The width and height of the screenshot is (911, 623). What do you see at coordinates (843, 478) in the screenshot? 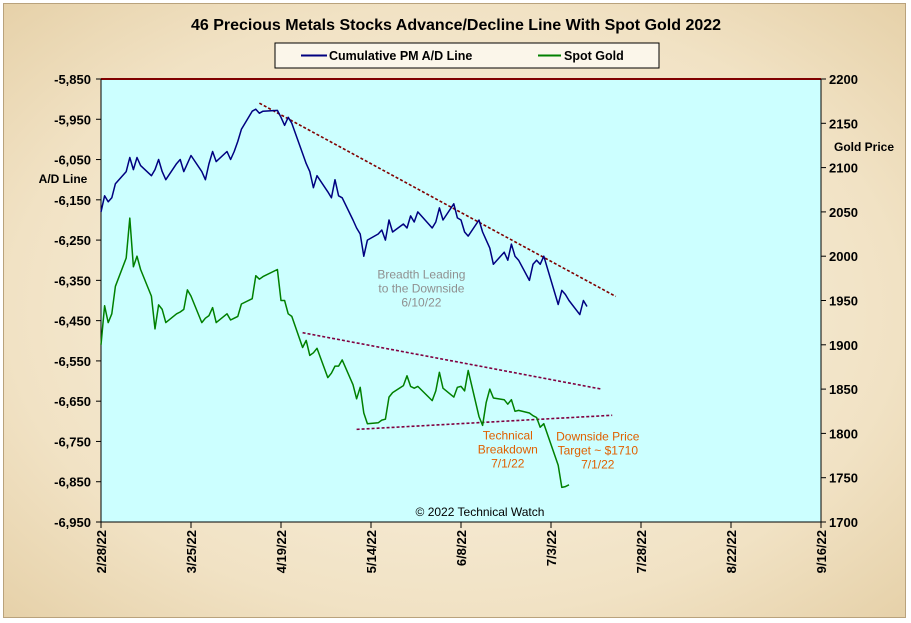
I see `right-tick-label: 1750` at bounding box center [843, 478].